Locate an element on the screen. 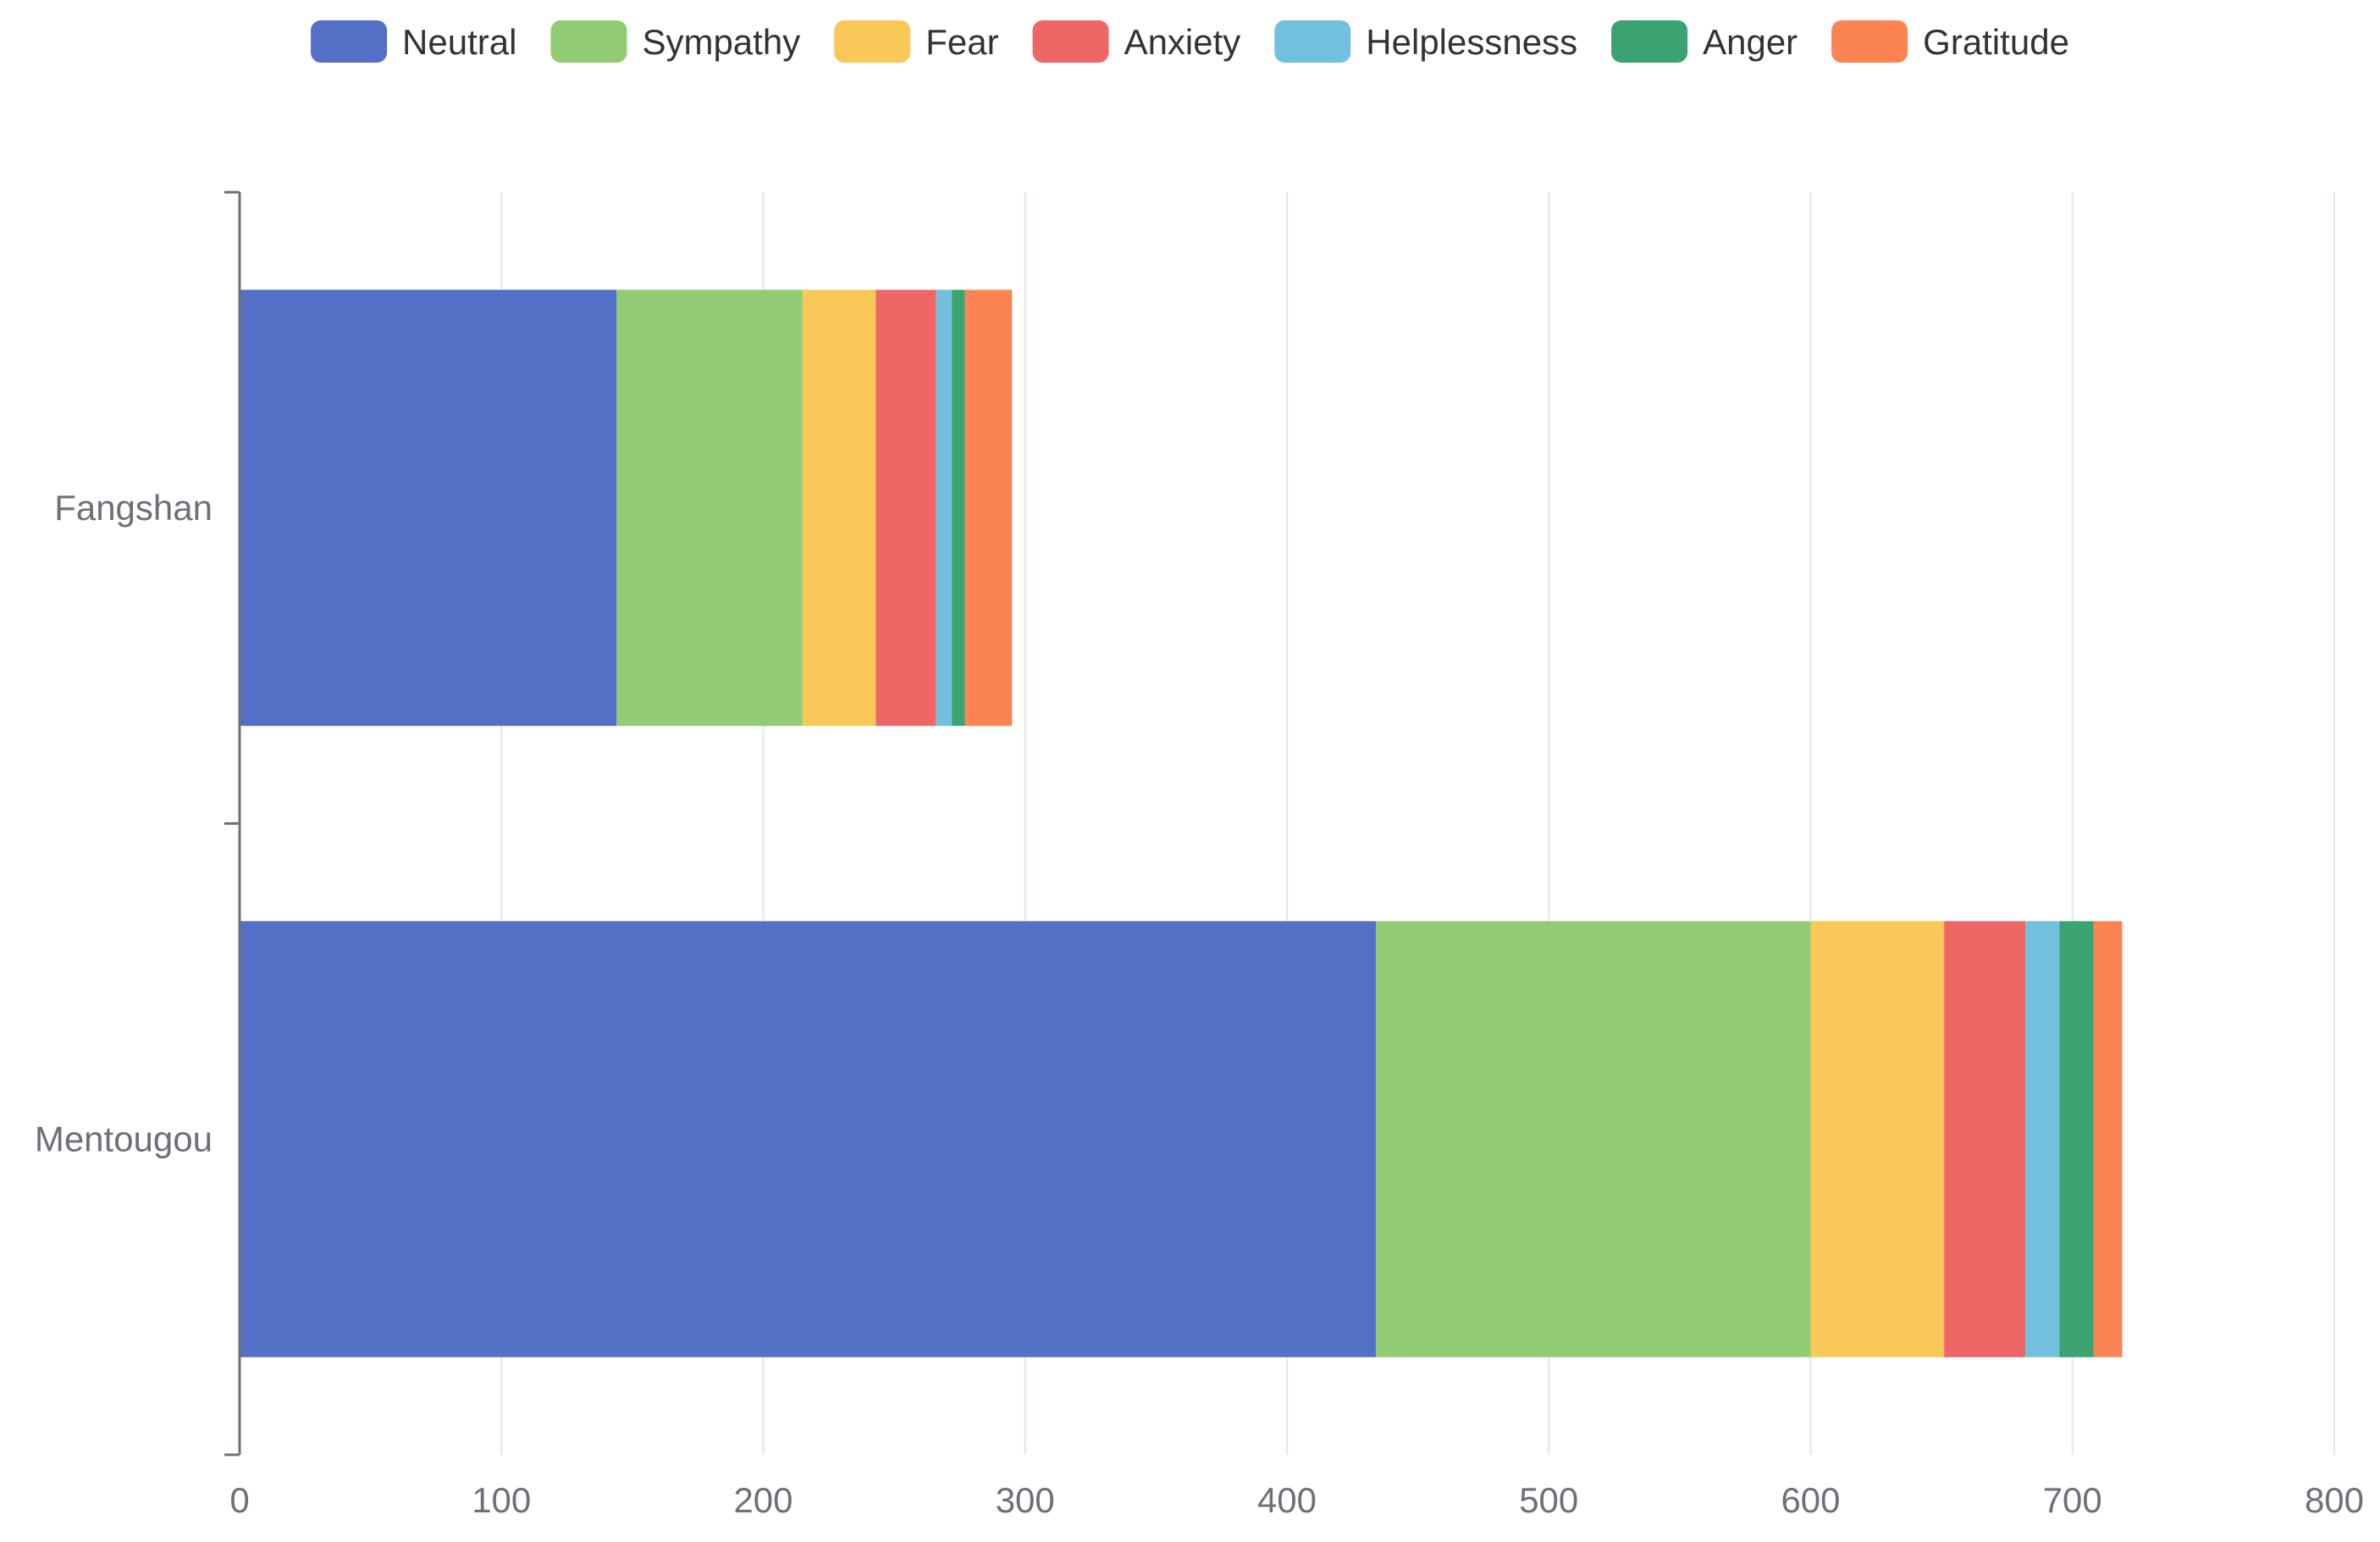  legend-item-anger: Anger is located at coordinates (1704, 41).